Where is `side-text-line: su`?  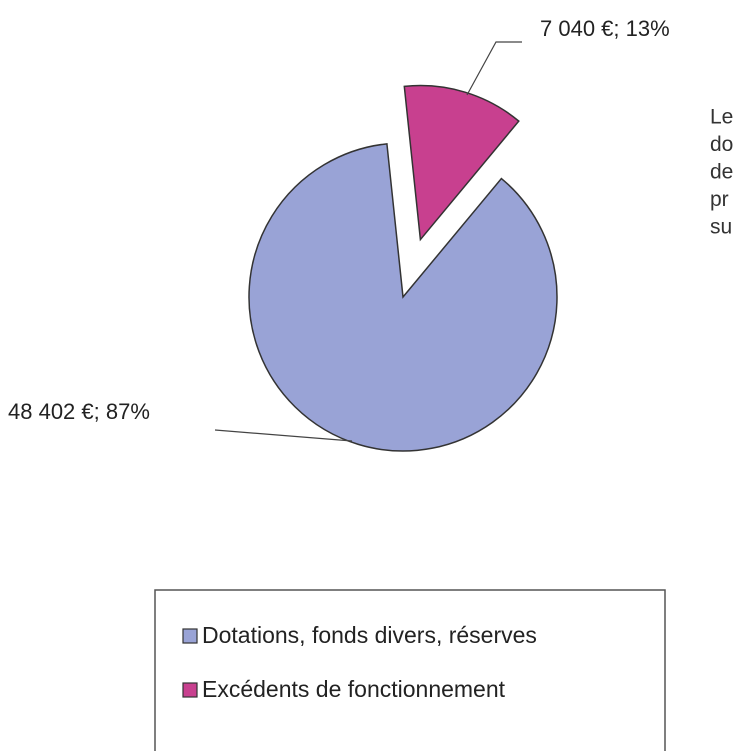
side-text-line: su is located at coordinates (721, 227).